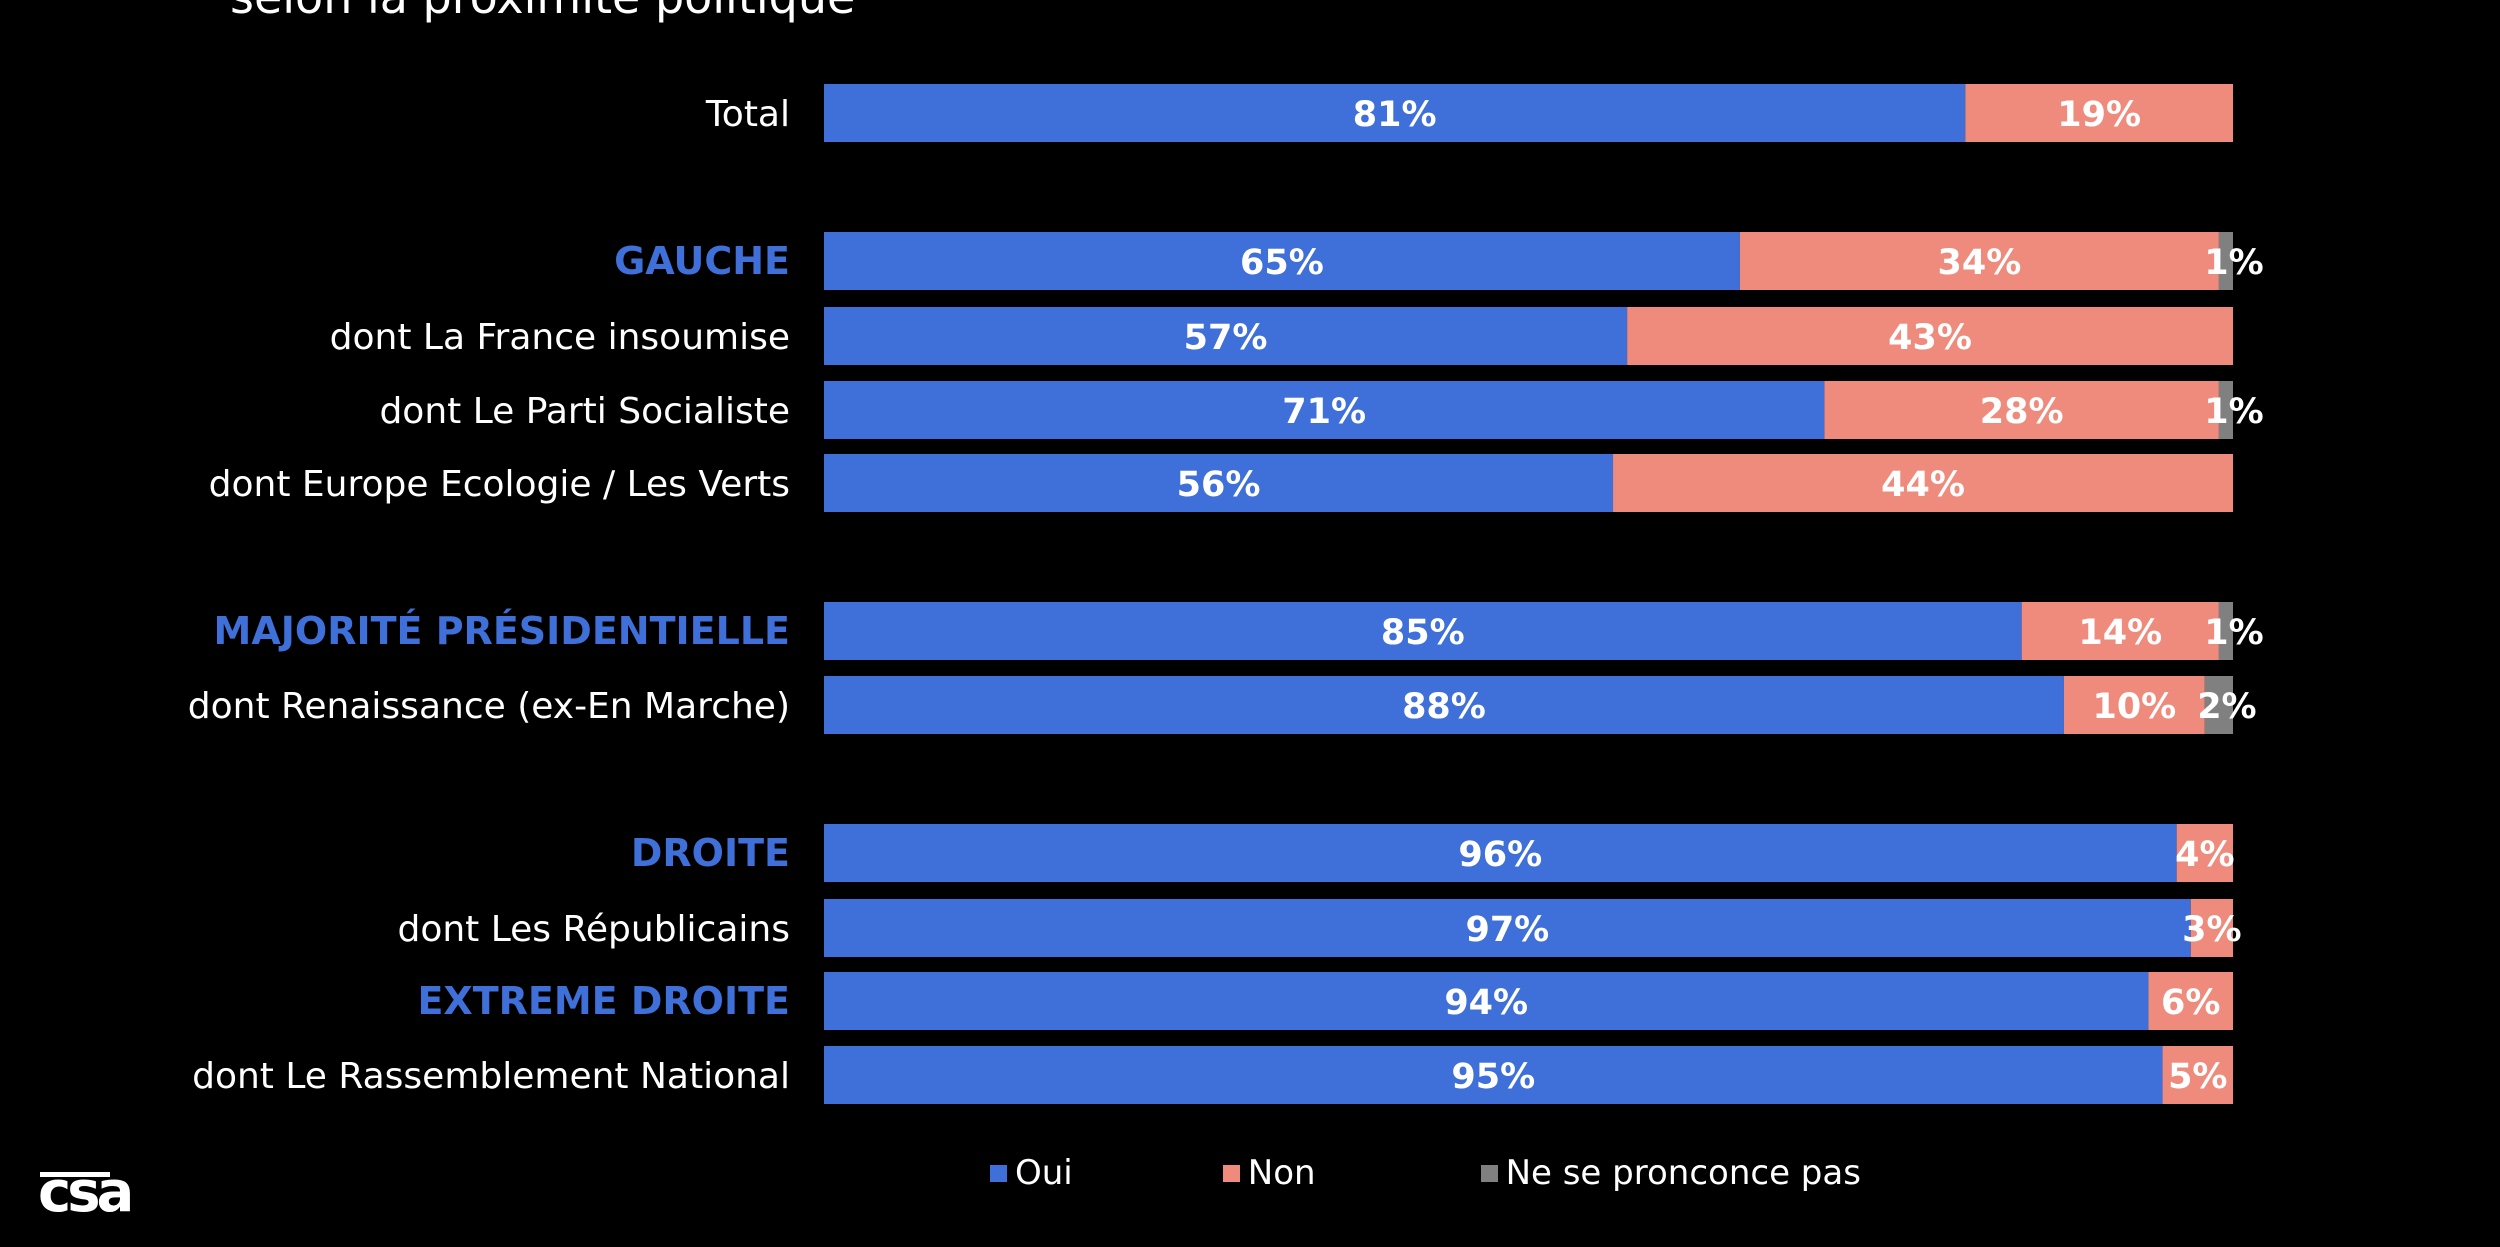 The image size is (2500, 1247). I want to click on data-label-non-dont-les-republicains: 3%, so click(2211, 930).